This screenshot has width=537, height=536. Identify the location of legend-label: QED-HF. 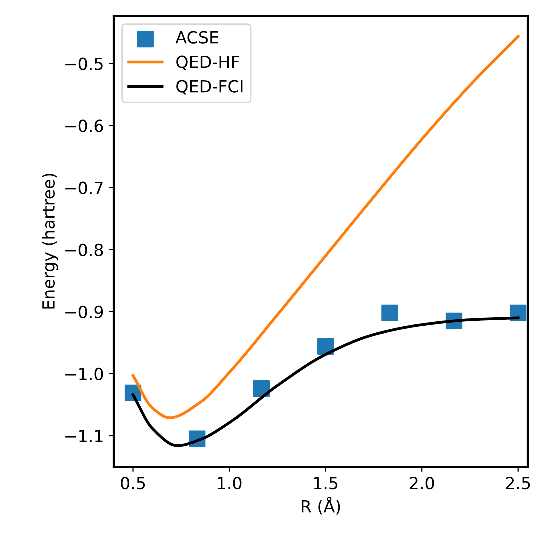
(208, 63).